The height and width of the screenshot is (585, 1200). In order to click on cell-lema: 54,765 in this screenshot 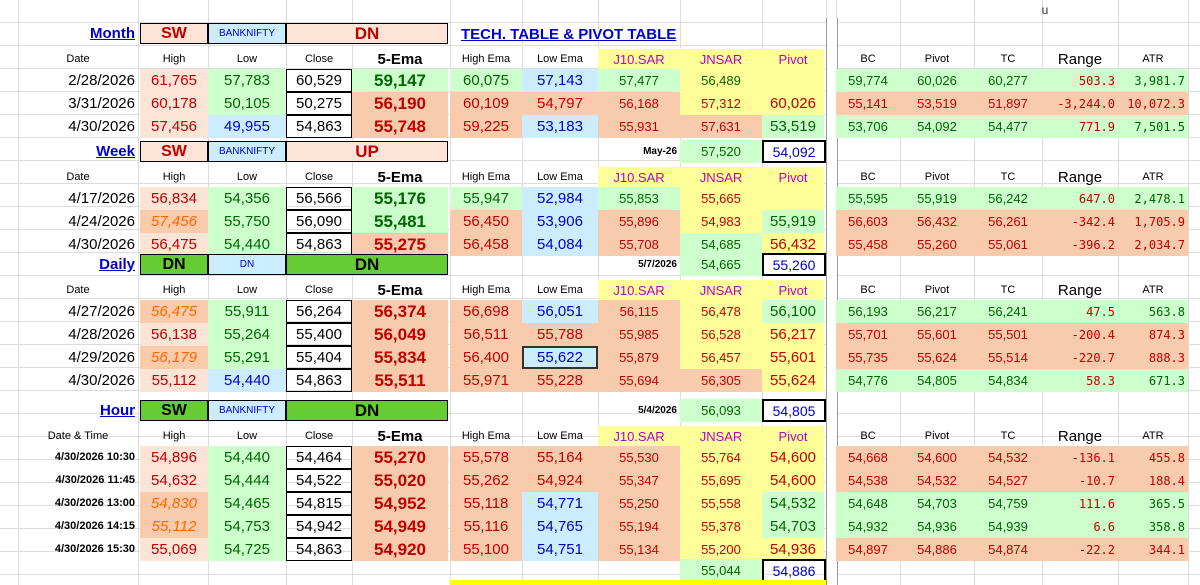, I will do `click(560, 526)`.